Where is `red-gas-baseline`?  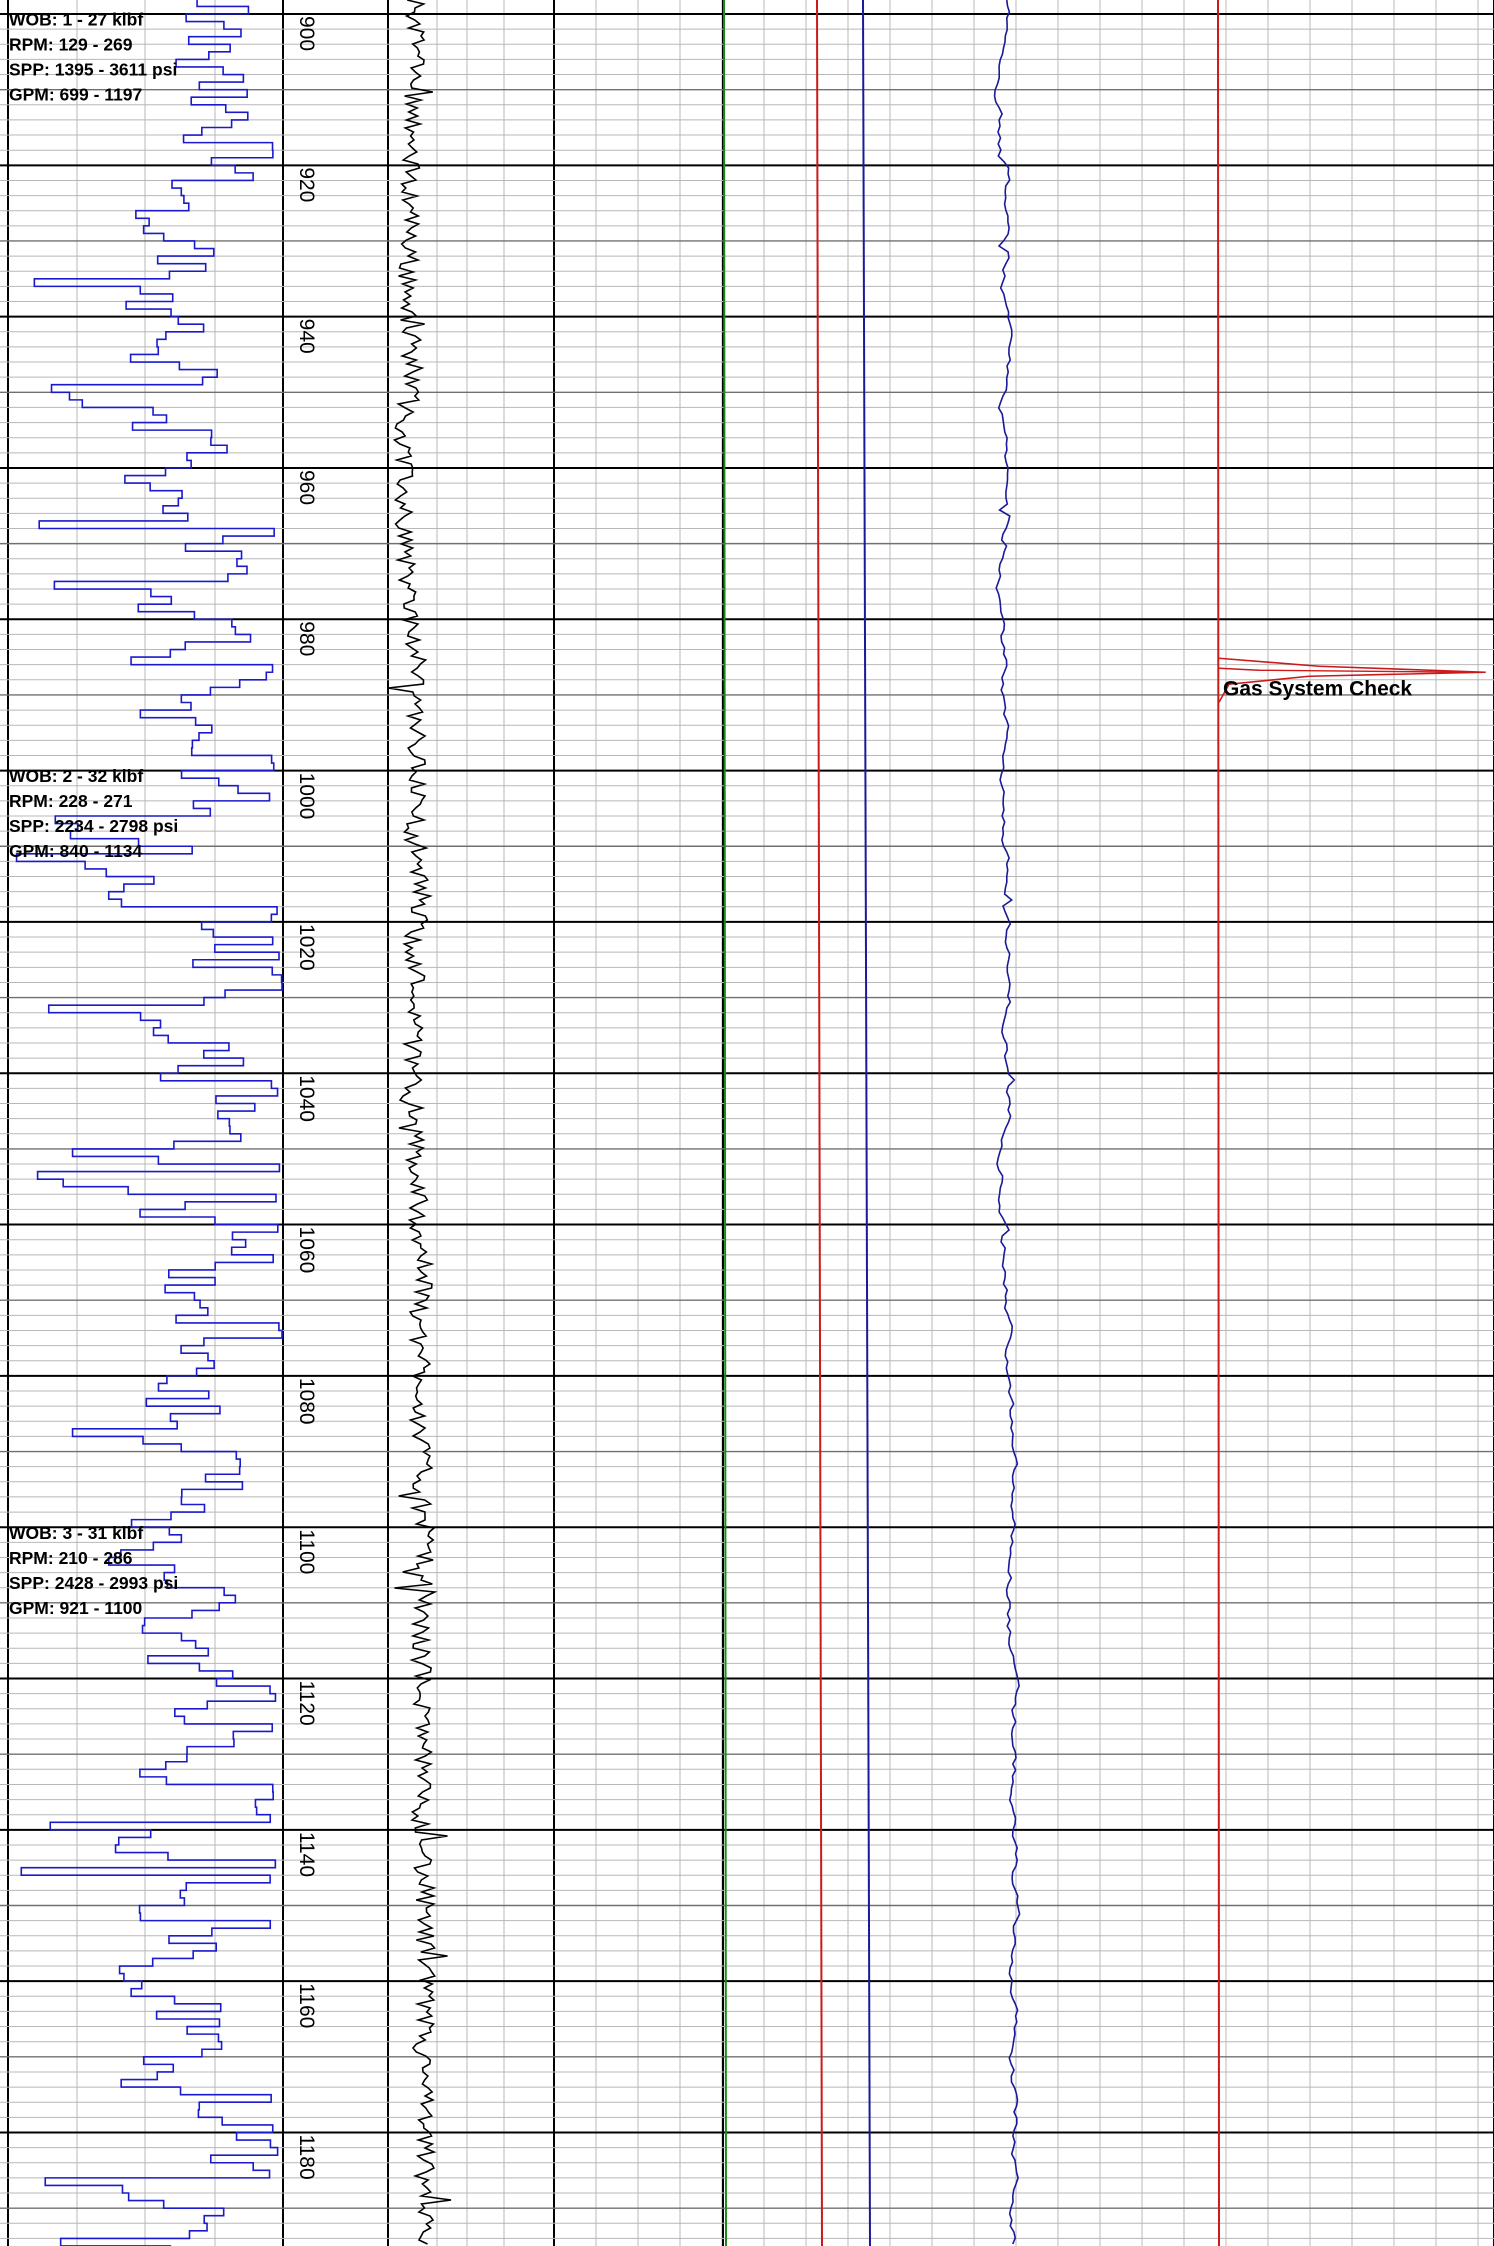
red-gas-baseline is located at coordinates (1218, 1123).